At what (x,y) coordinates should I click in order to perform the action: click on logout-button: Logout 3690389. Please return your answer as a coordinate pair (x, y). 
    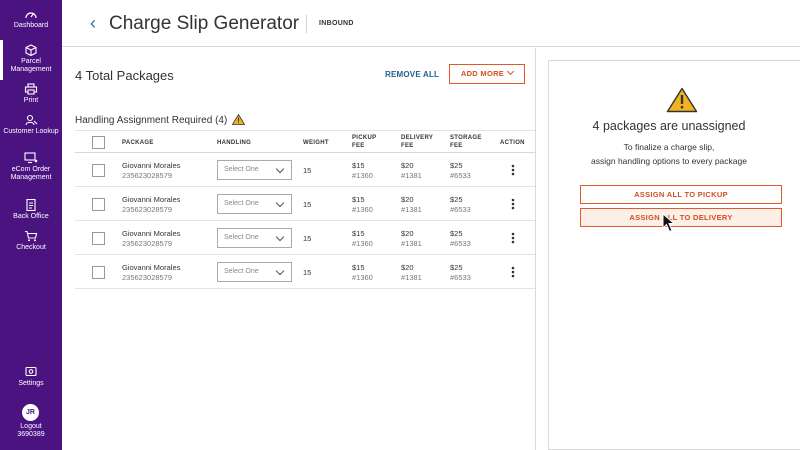
    Looking at the image, I should click on (31, 431).